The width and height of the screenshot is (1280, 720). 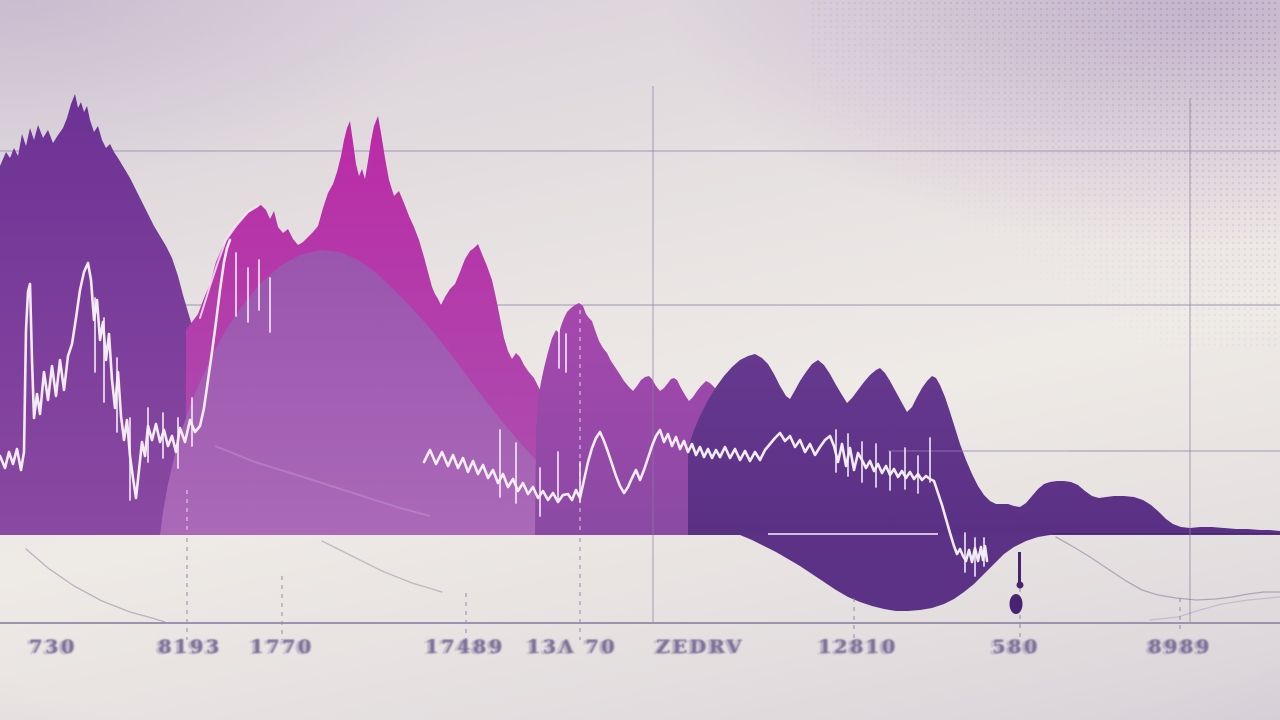 What do you see at coordinates (1016, 604) in the screenshot?
I see `droplet-teardrop` at bounding box center [1016, 604].